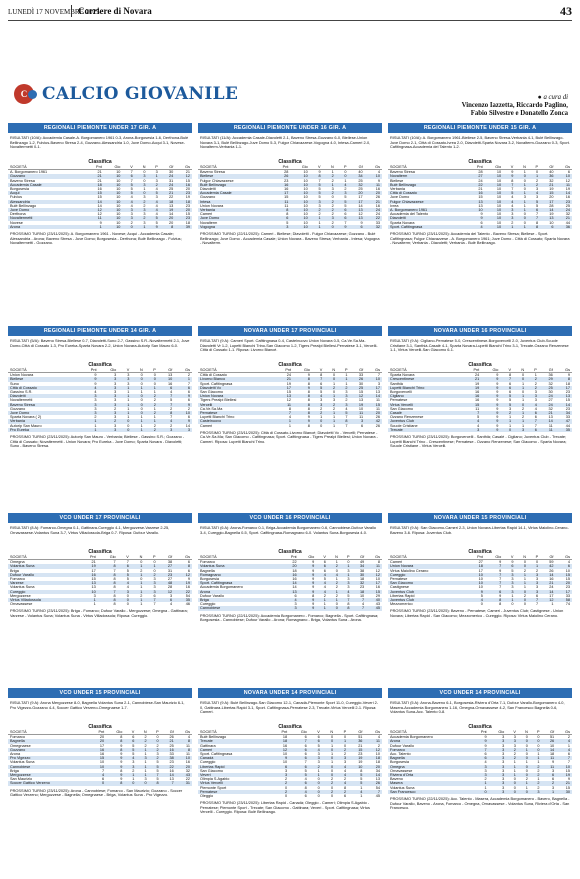 The width and height of the screenshot is (580, 879). I want to click on stat-cell: 17, so click(102, 745).